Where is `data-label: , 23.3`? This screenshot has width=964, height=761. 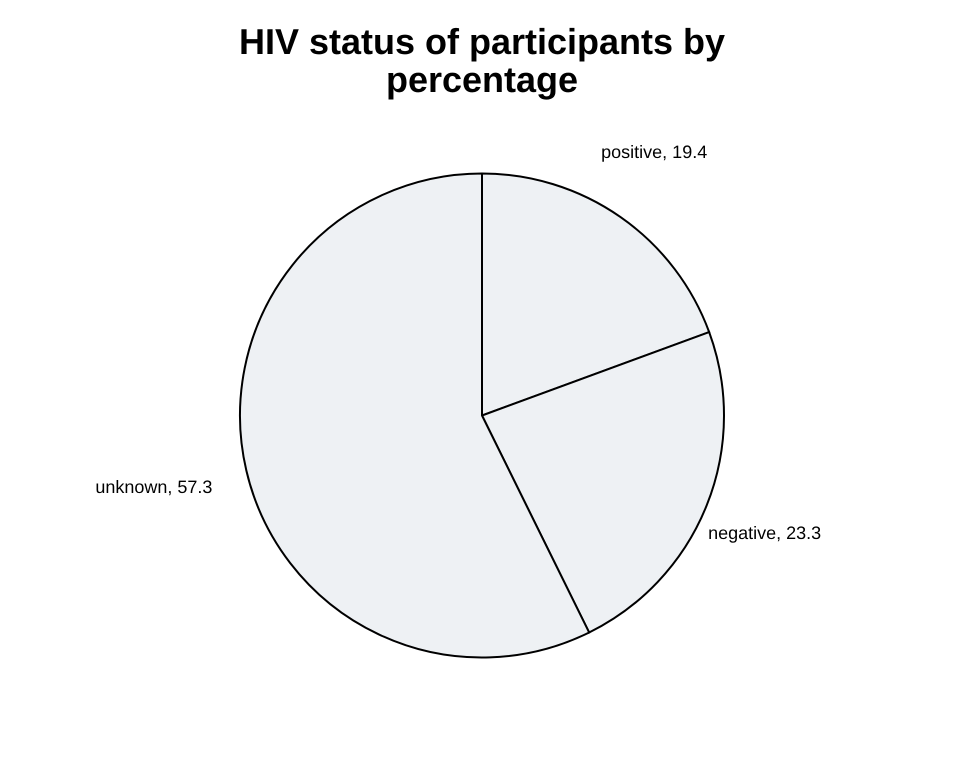
data-label: , 23.3 is located at coordinates (799, 533).